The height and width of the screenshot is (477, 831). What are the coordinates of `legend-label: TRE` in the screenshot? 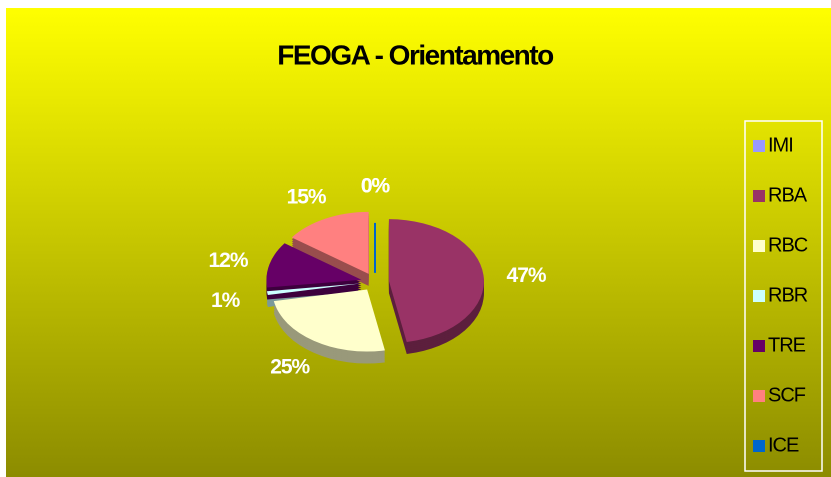 It's located at (787, 345).